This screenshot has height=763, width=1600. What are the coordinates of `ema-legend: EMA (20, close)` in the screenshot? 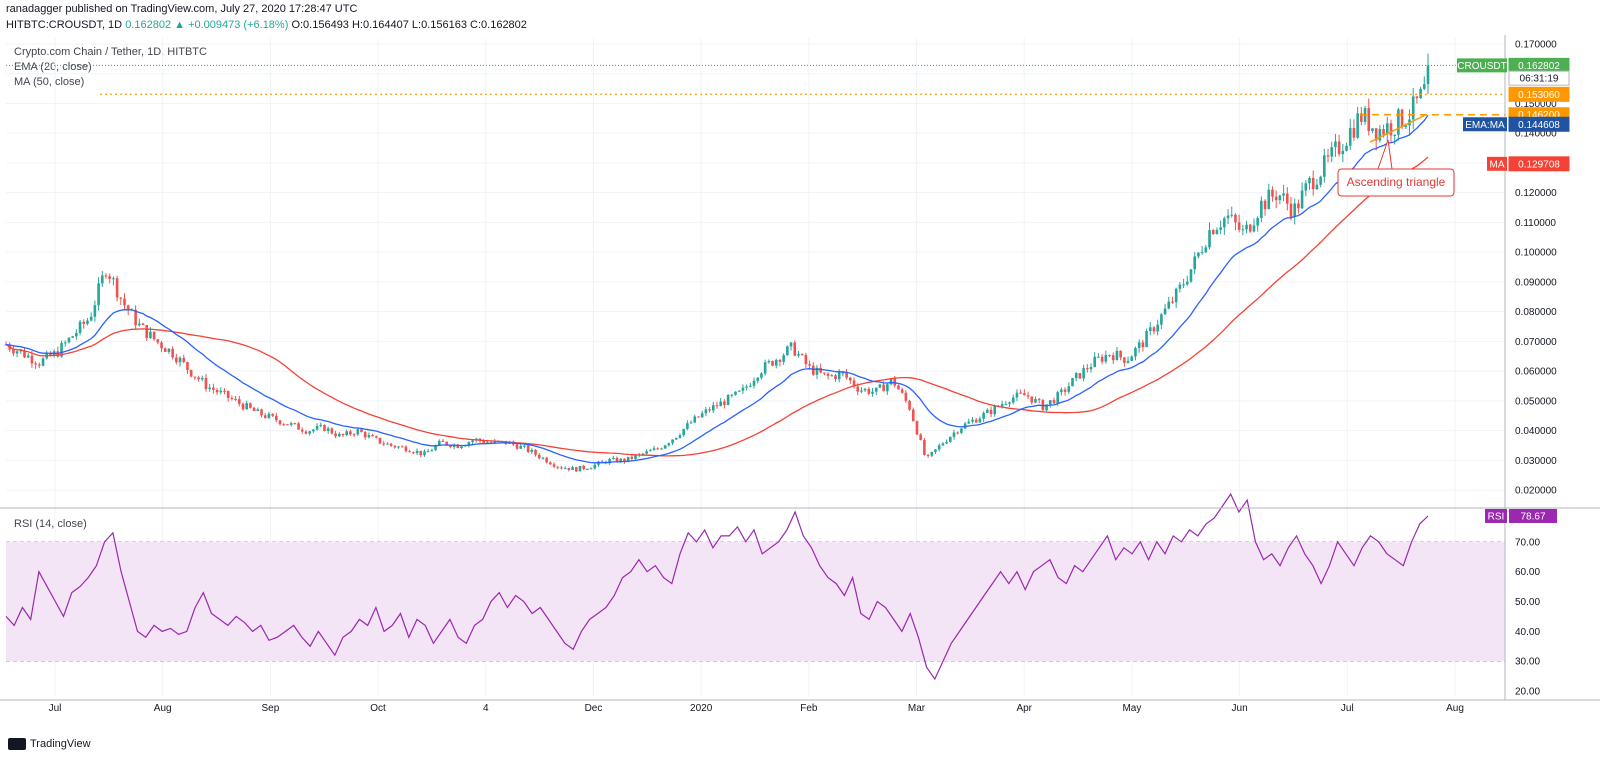 It's located at (53, 67).